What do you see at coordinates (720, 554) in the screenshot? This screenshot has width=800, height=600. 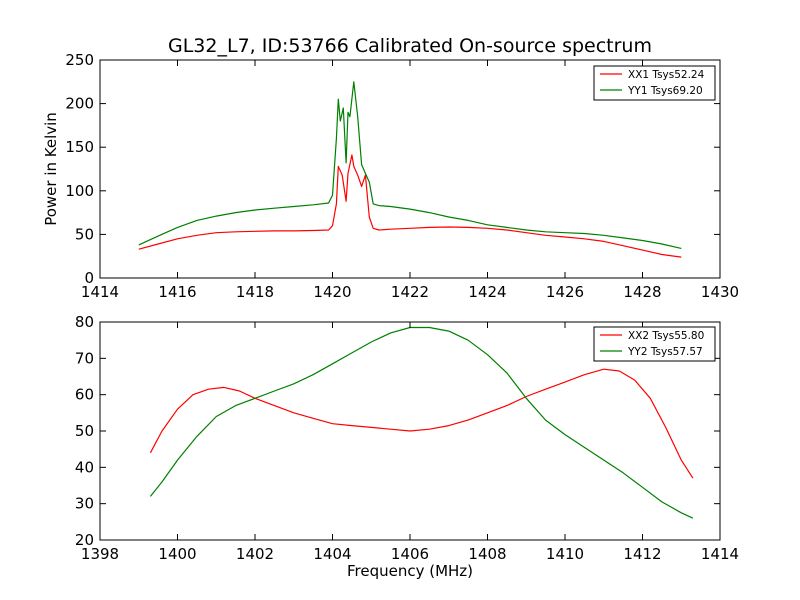 I see `bottom-xtick-label: 1414` at bounding box center [720, 554].